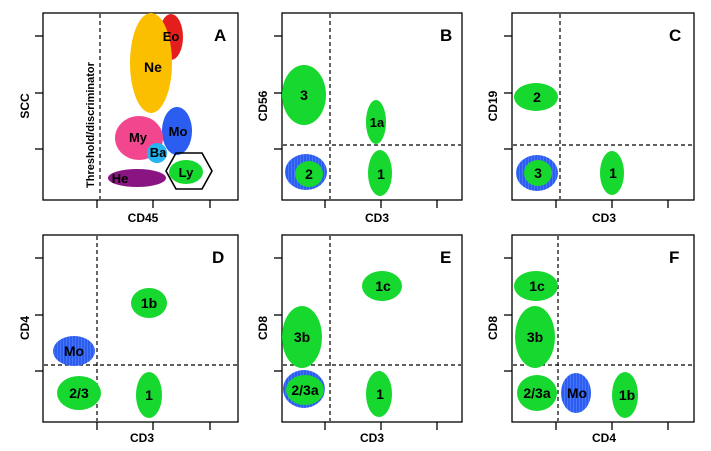 This screenshot has height=451, width=711. I want to click on label-e-1: 1, so click(380, 394).